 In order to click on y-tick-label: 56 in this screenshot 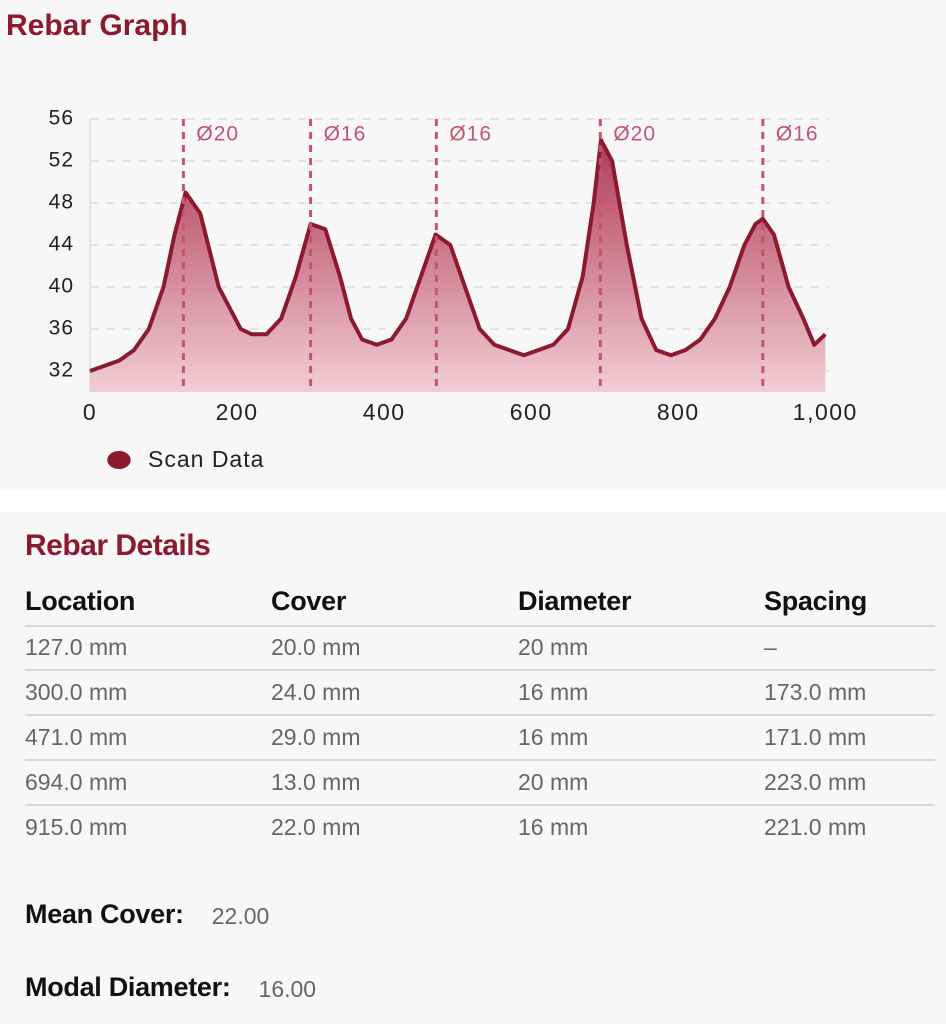, I will do `click(61, 118)`.